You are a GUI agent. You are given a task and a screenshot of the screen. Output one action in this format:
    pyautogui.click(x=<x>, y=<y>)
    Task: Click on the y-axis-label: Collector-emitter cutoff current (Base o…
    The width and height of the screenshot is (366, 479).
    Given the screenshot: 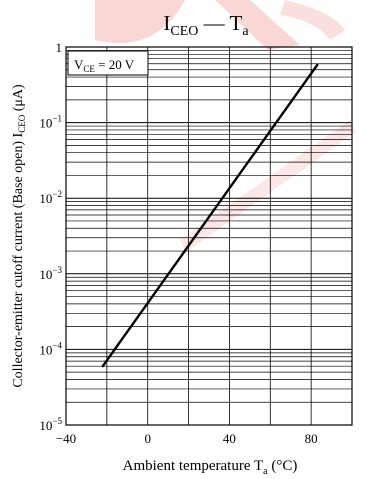 What is the action you would take?
    pyautogui.click(x=19, y=236)
    